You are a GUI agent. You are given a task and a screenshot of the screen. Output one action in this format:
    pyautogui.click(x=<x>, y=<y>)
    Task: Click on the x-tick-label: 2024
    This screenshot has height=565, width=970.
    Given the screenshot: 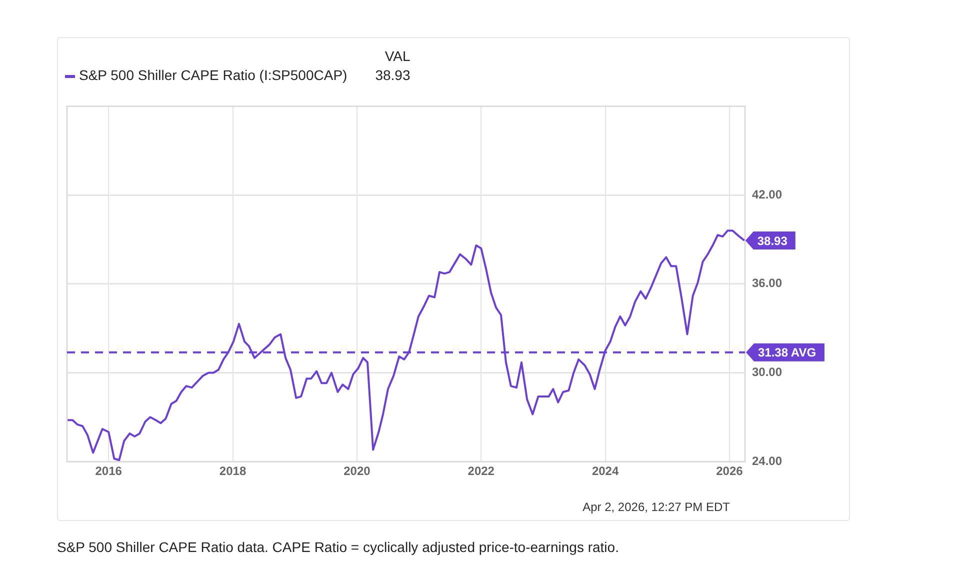 What is the action you would take?
    pyautogui.click(x=605, y=471)
    